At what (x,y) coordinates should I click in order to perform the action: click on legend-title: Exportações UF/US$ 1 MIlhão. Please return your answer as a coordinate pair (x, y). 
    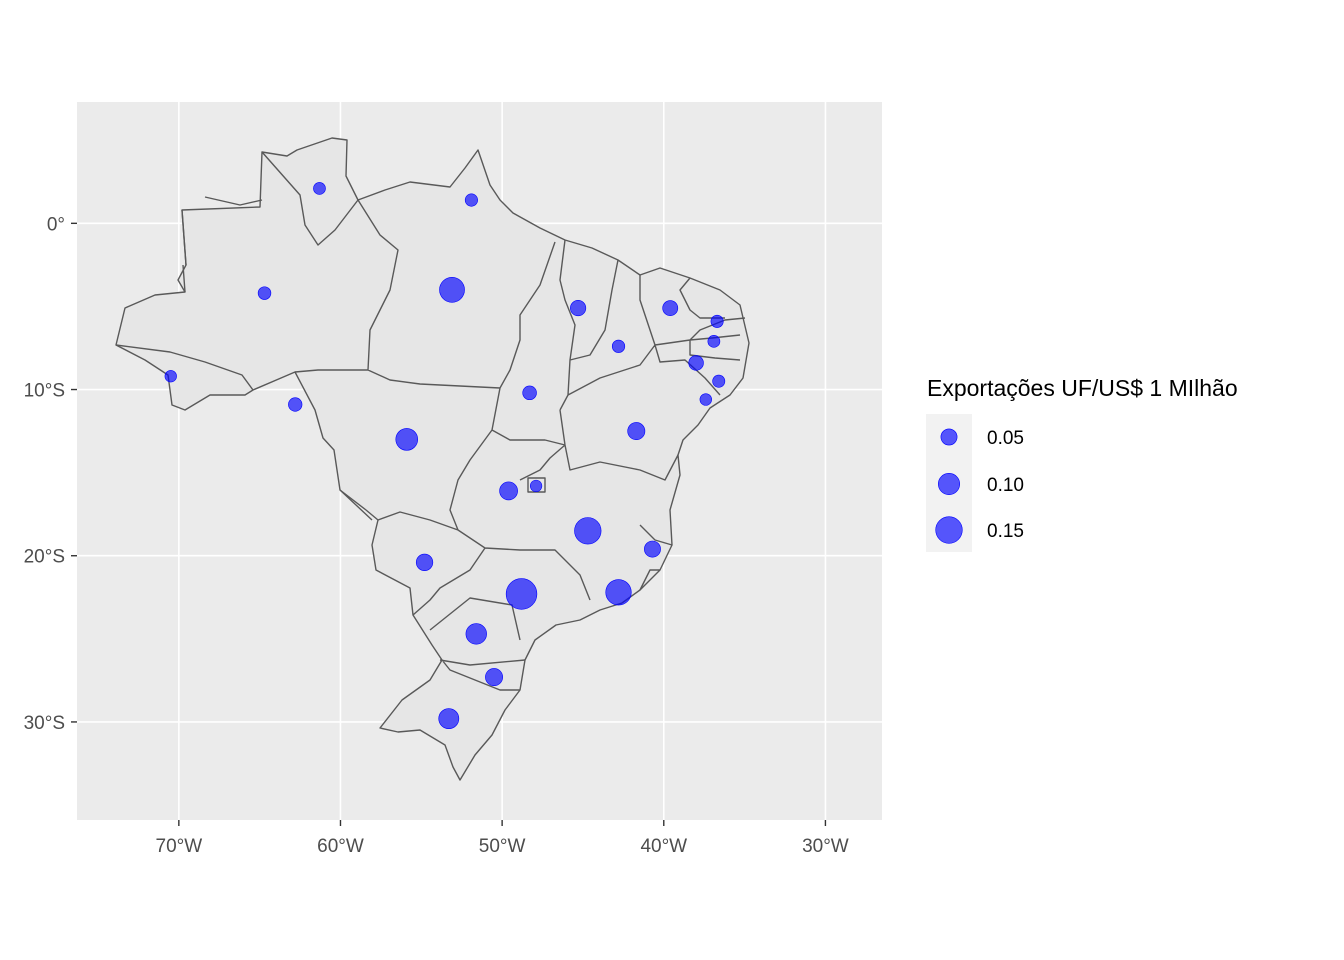
    Looking at the image, I should click on (1082, 388).